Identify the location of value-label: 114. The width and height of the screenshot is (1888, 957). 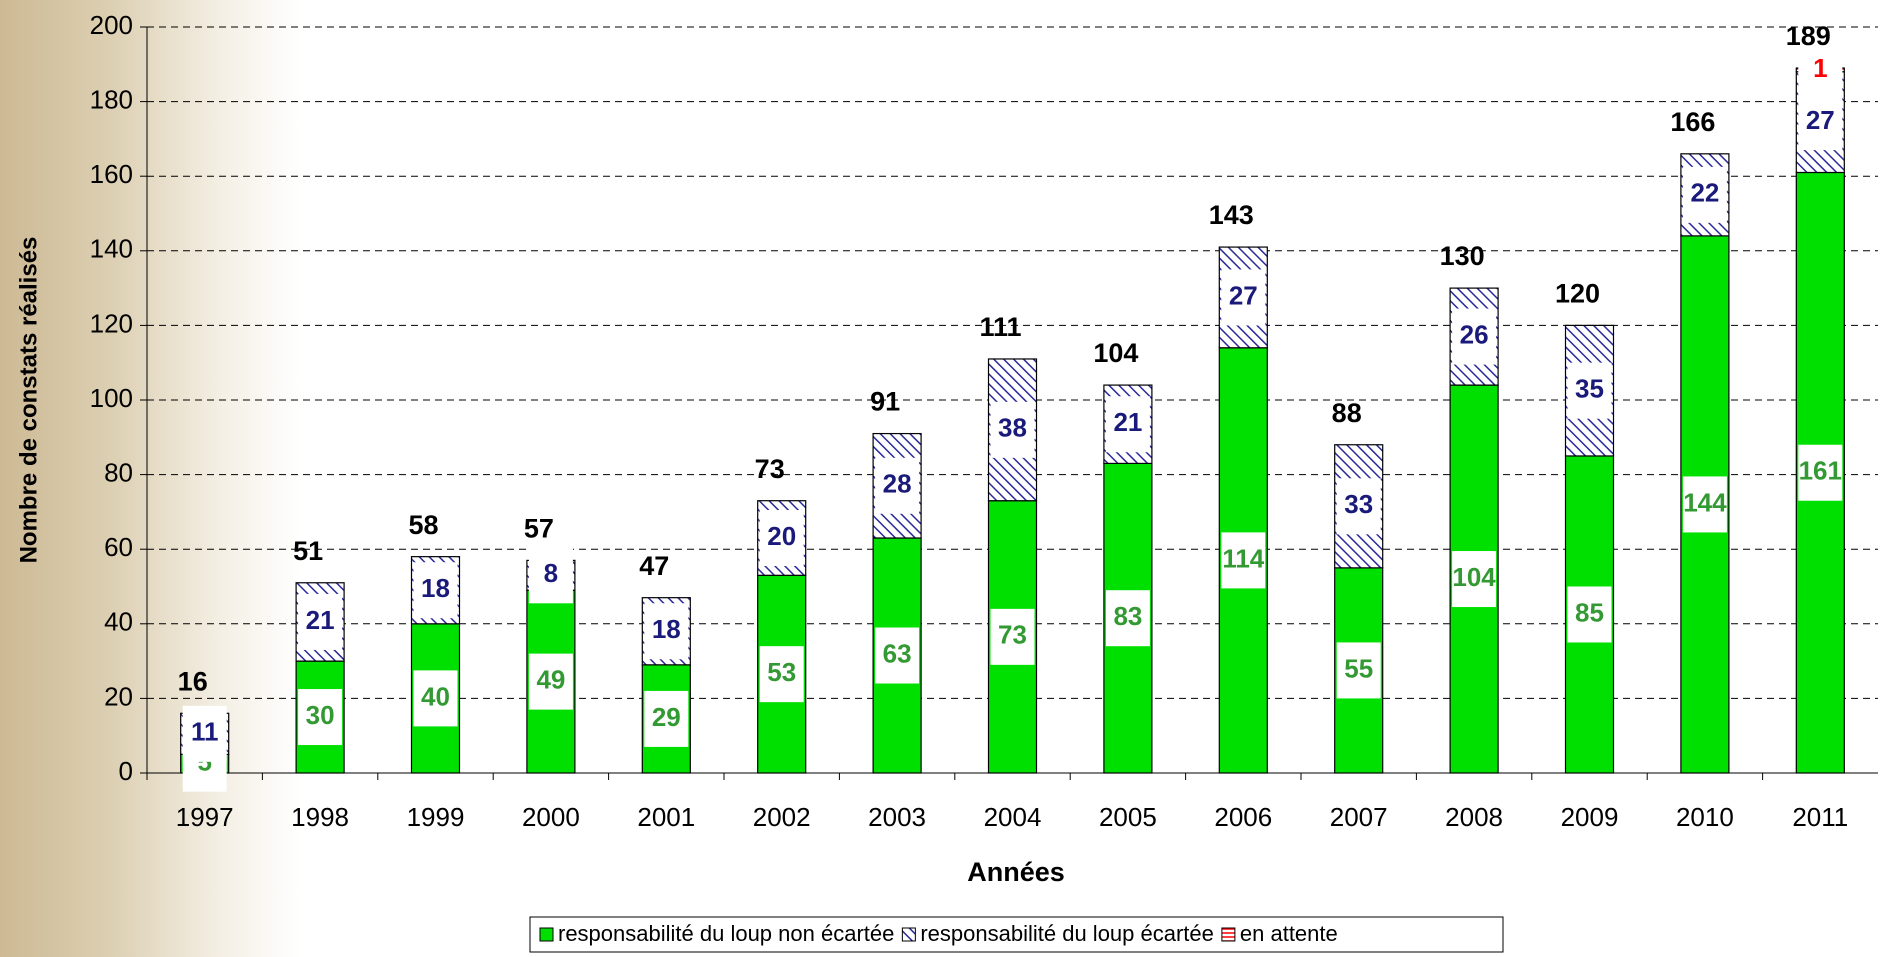
(1243, 558).